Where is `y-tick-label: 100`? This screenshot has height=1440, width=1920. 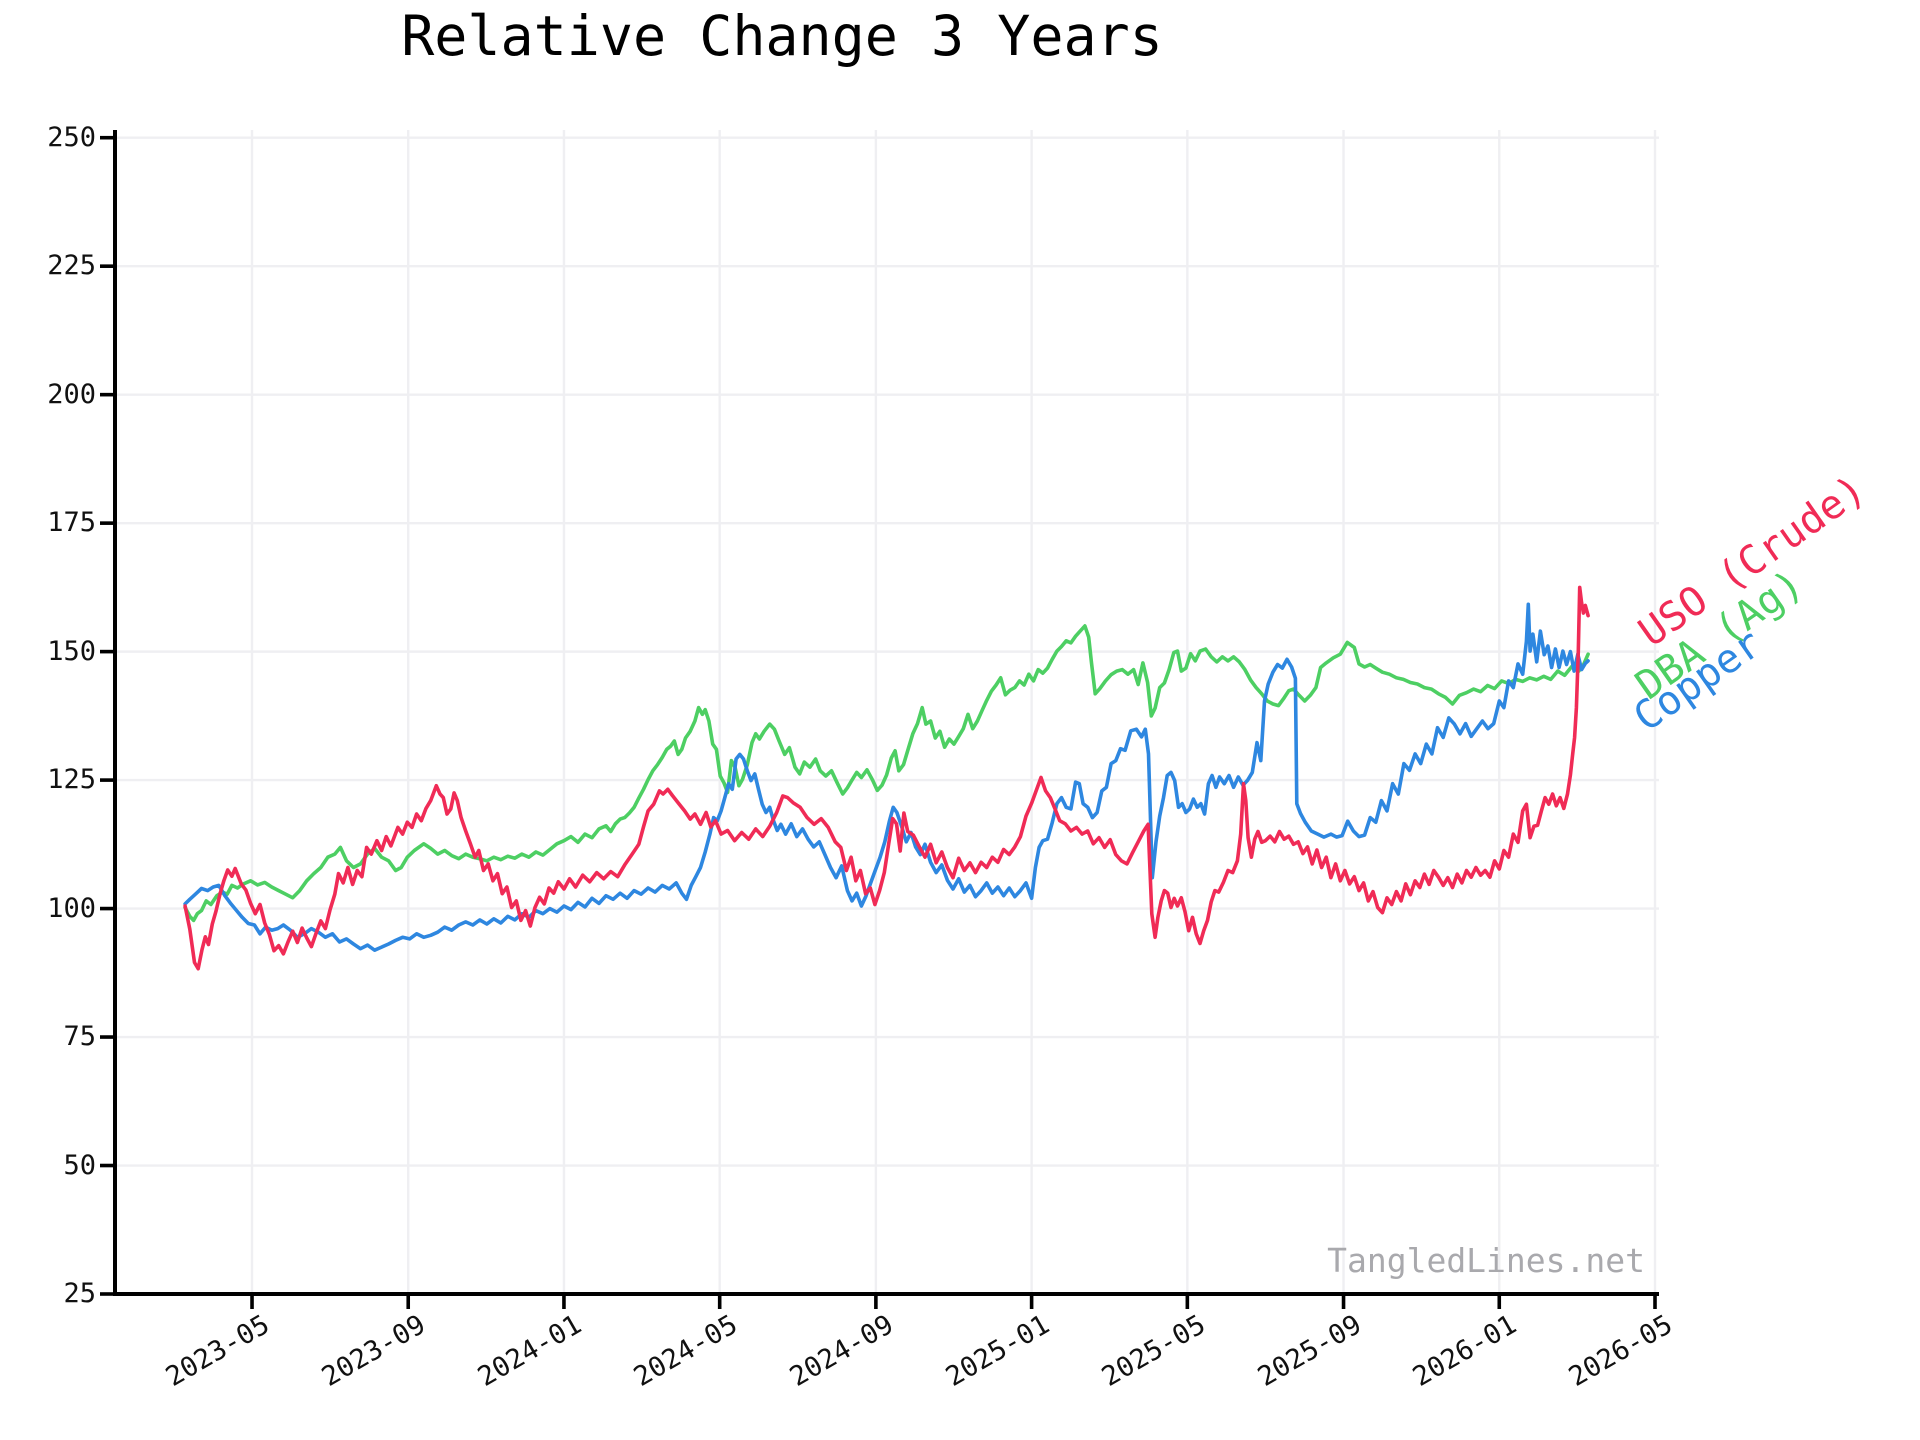 y-tick-label: 100 is located at coordinates (71, 908).